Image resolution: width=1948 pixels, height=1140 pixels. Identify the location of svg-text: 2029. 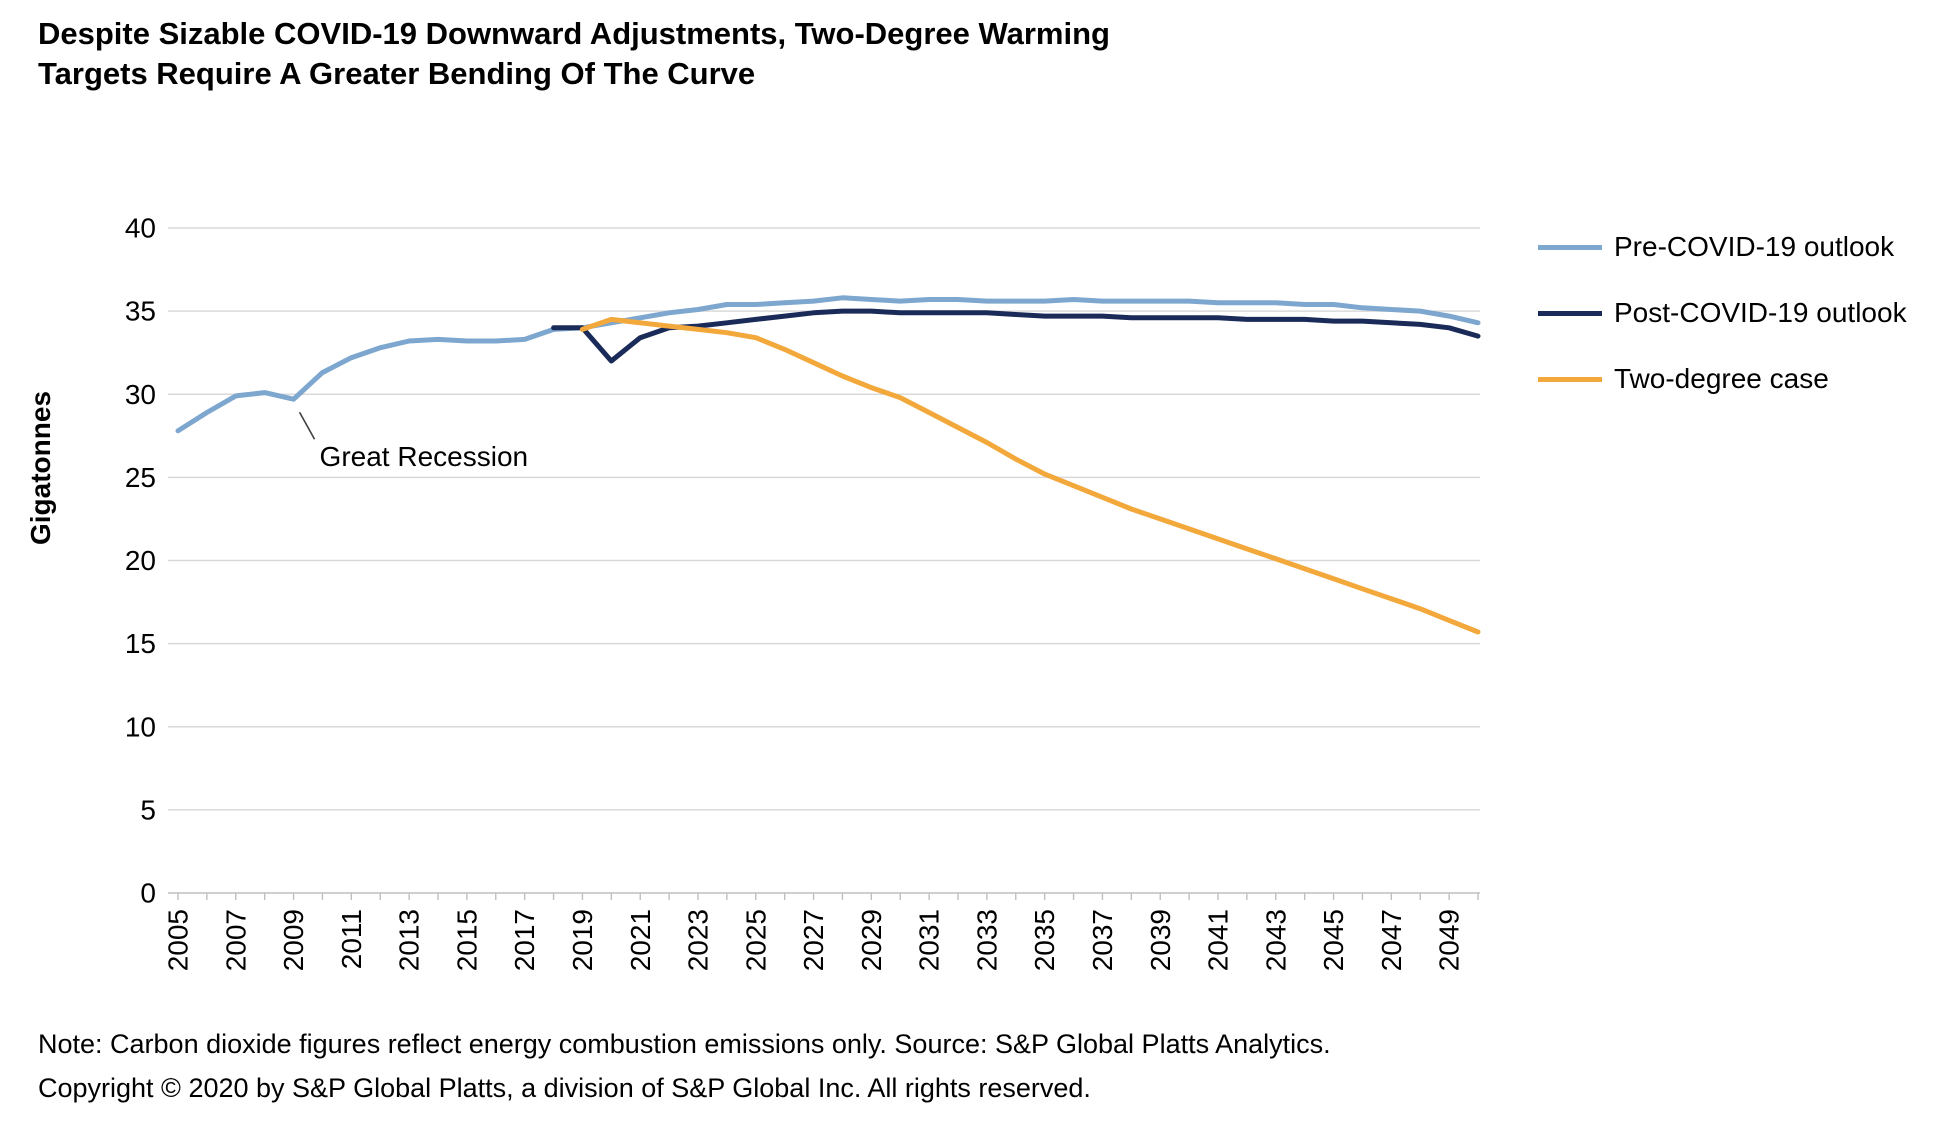
(871, 940).